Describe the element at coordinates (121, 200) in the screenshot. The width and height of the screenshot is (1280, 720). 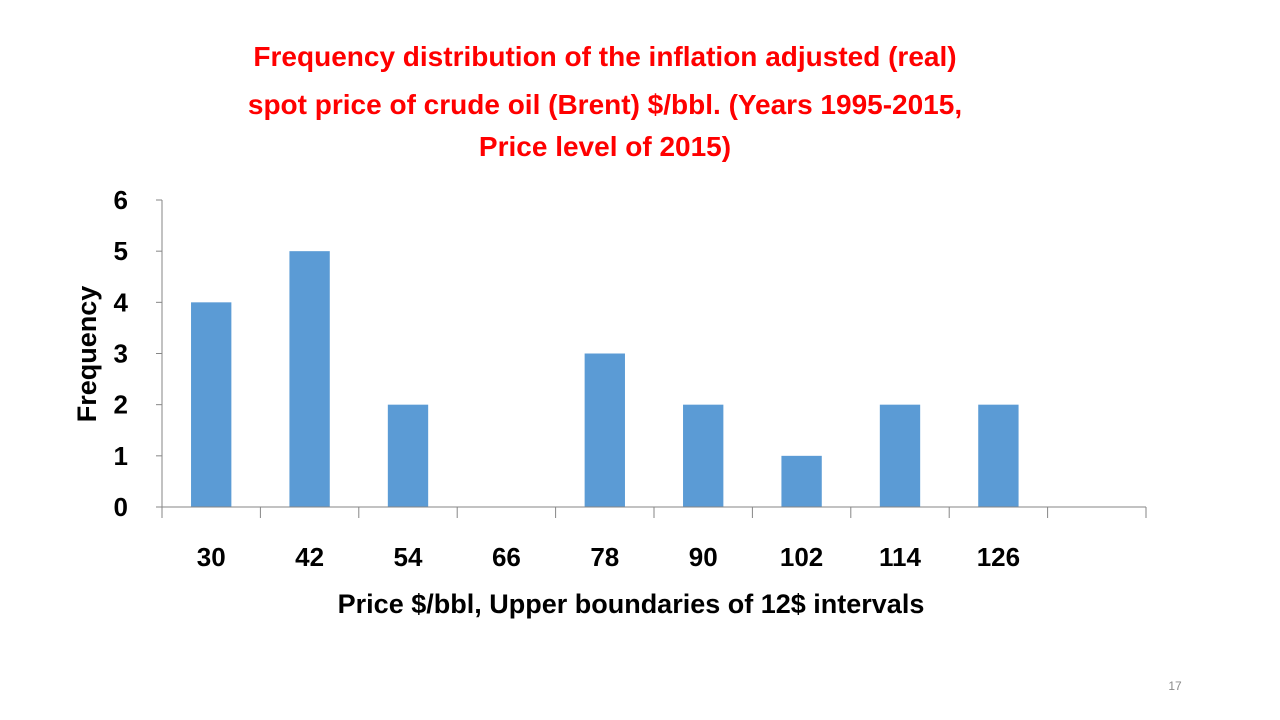
I see `y-tick-label: 6` at that location.